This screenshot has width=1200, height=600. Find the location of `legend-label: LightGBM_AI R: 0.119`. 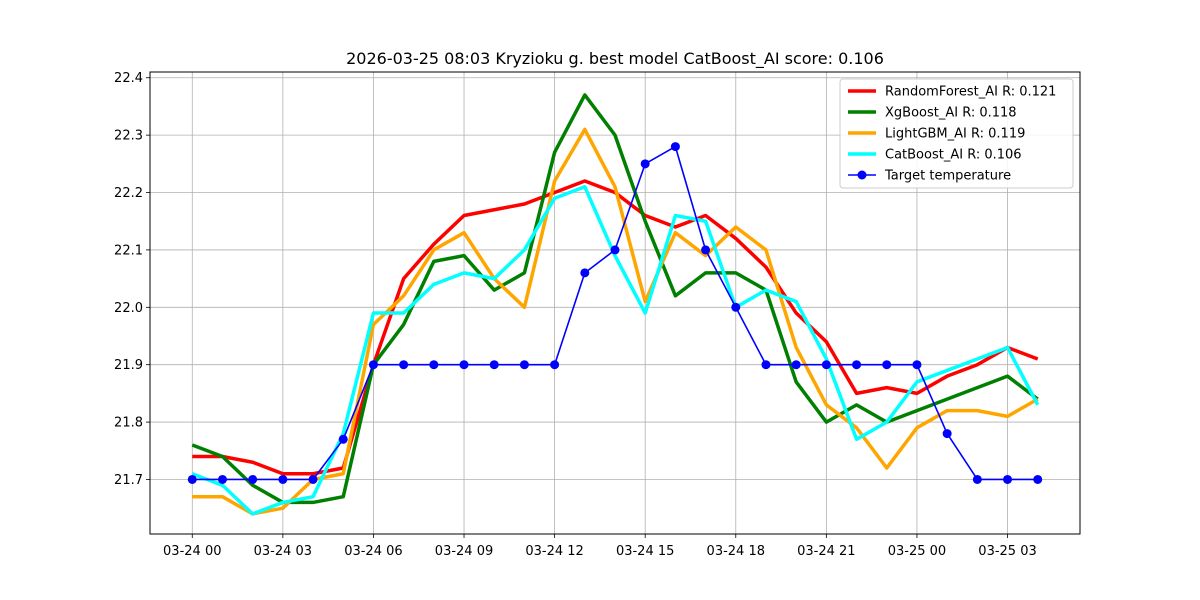

legend-label: LightGBM_AI R: 0.119 is located at coordinates (955, 134).